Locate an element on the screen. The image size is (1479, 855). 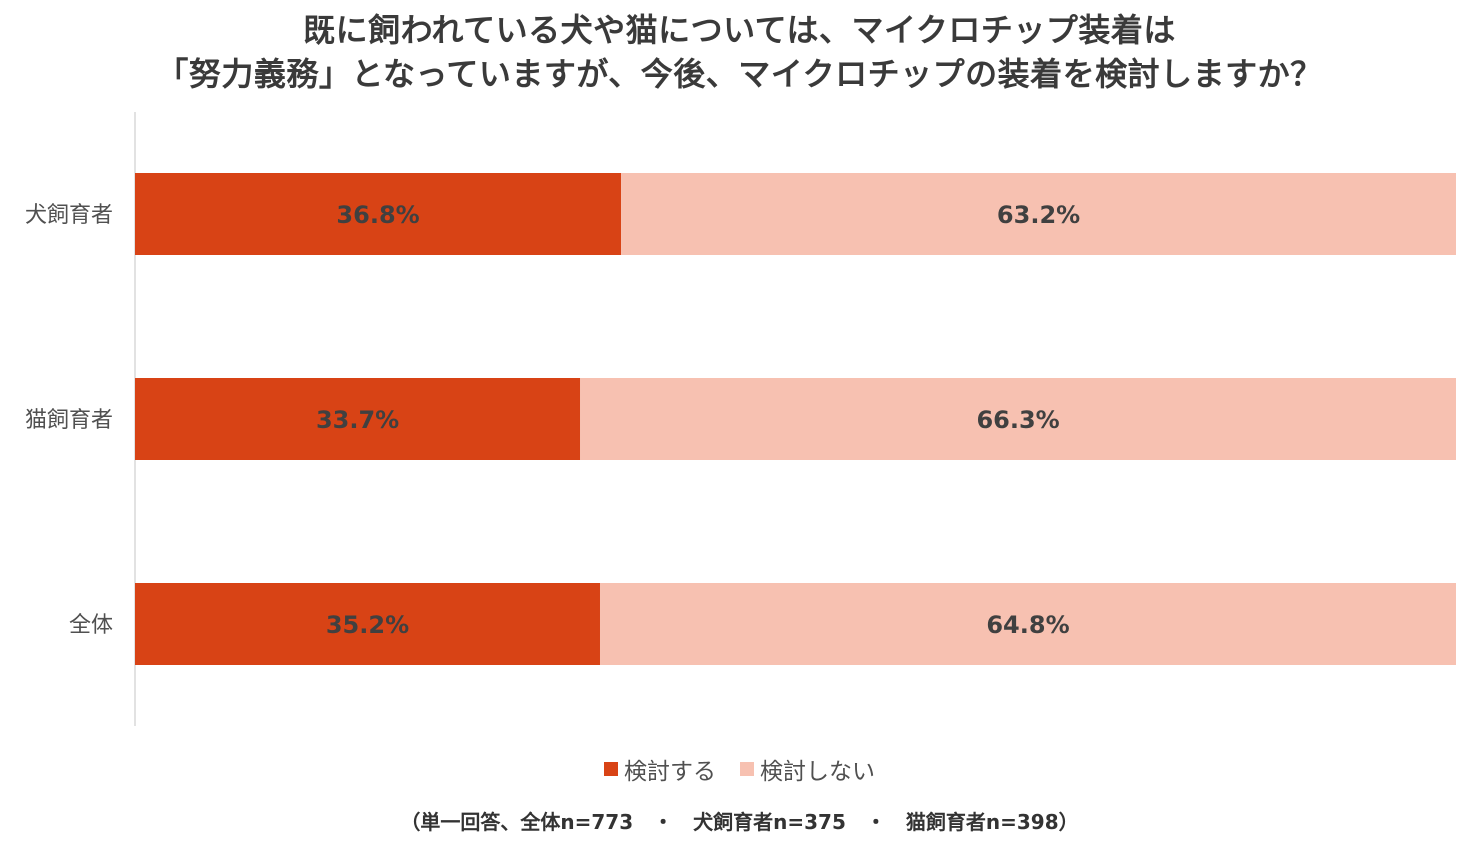
data-label-consider-2: 35.2% is located at coordinates (367, 625).